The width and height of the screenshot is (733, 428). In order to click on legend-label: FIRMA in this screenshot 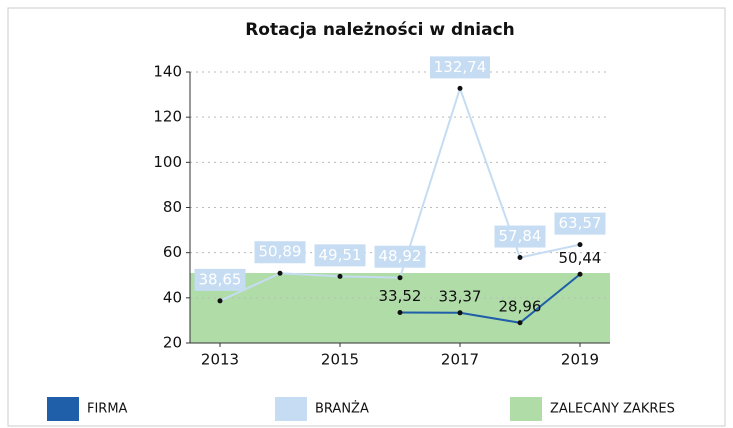, I will do `click(107, 409)`.